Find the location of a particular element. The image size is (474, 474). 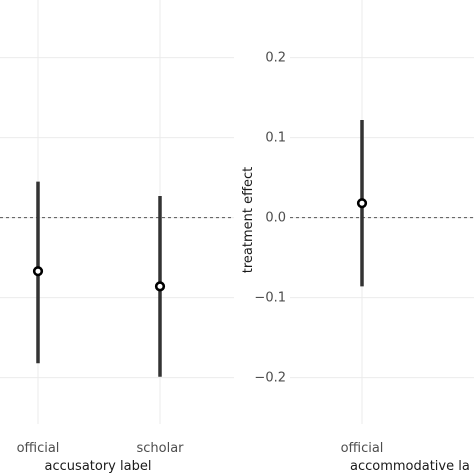

right-marks is located at coordinates (382, 203).